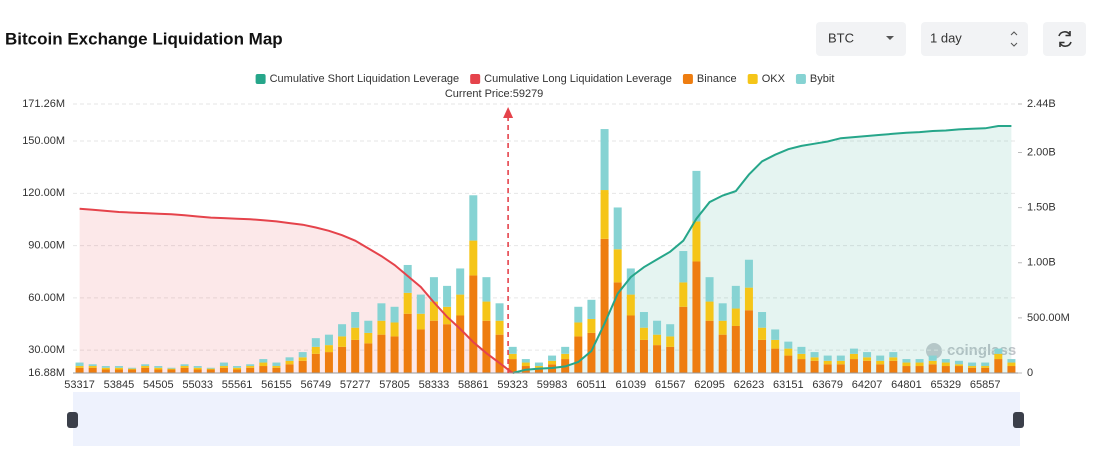 This screenshot has height=476, width=1098. Describe the element at coordinates (631, 385) in the screenshot. I see `x-tick-label: 61039` at that location.